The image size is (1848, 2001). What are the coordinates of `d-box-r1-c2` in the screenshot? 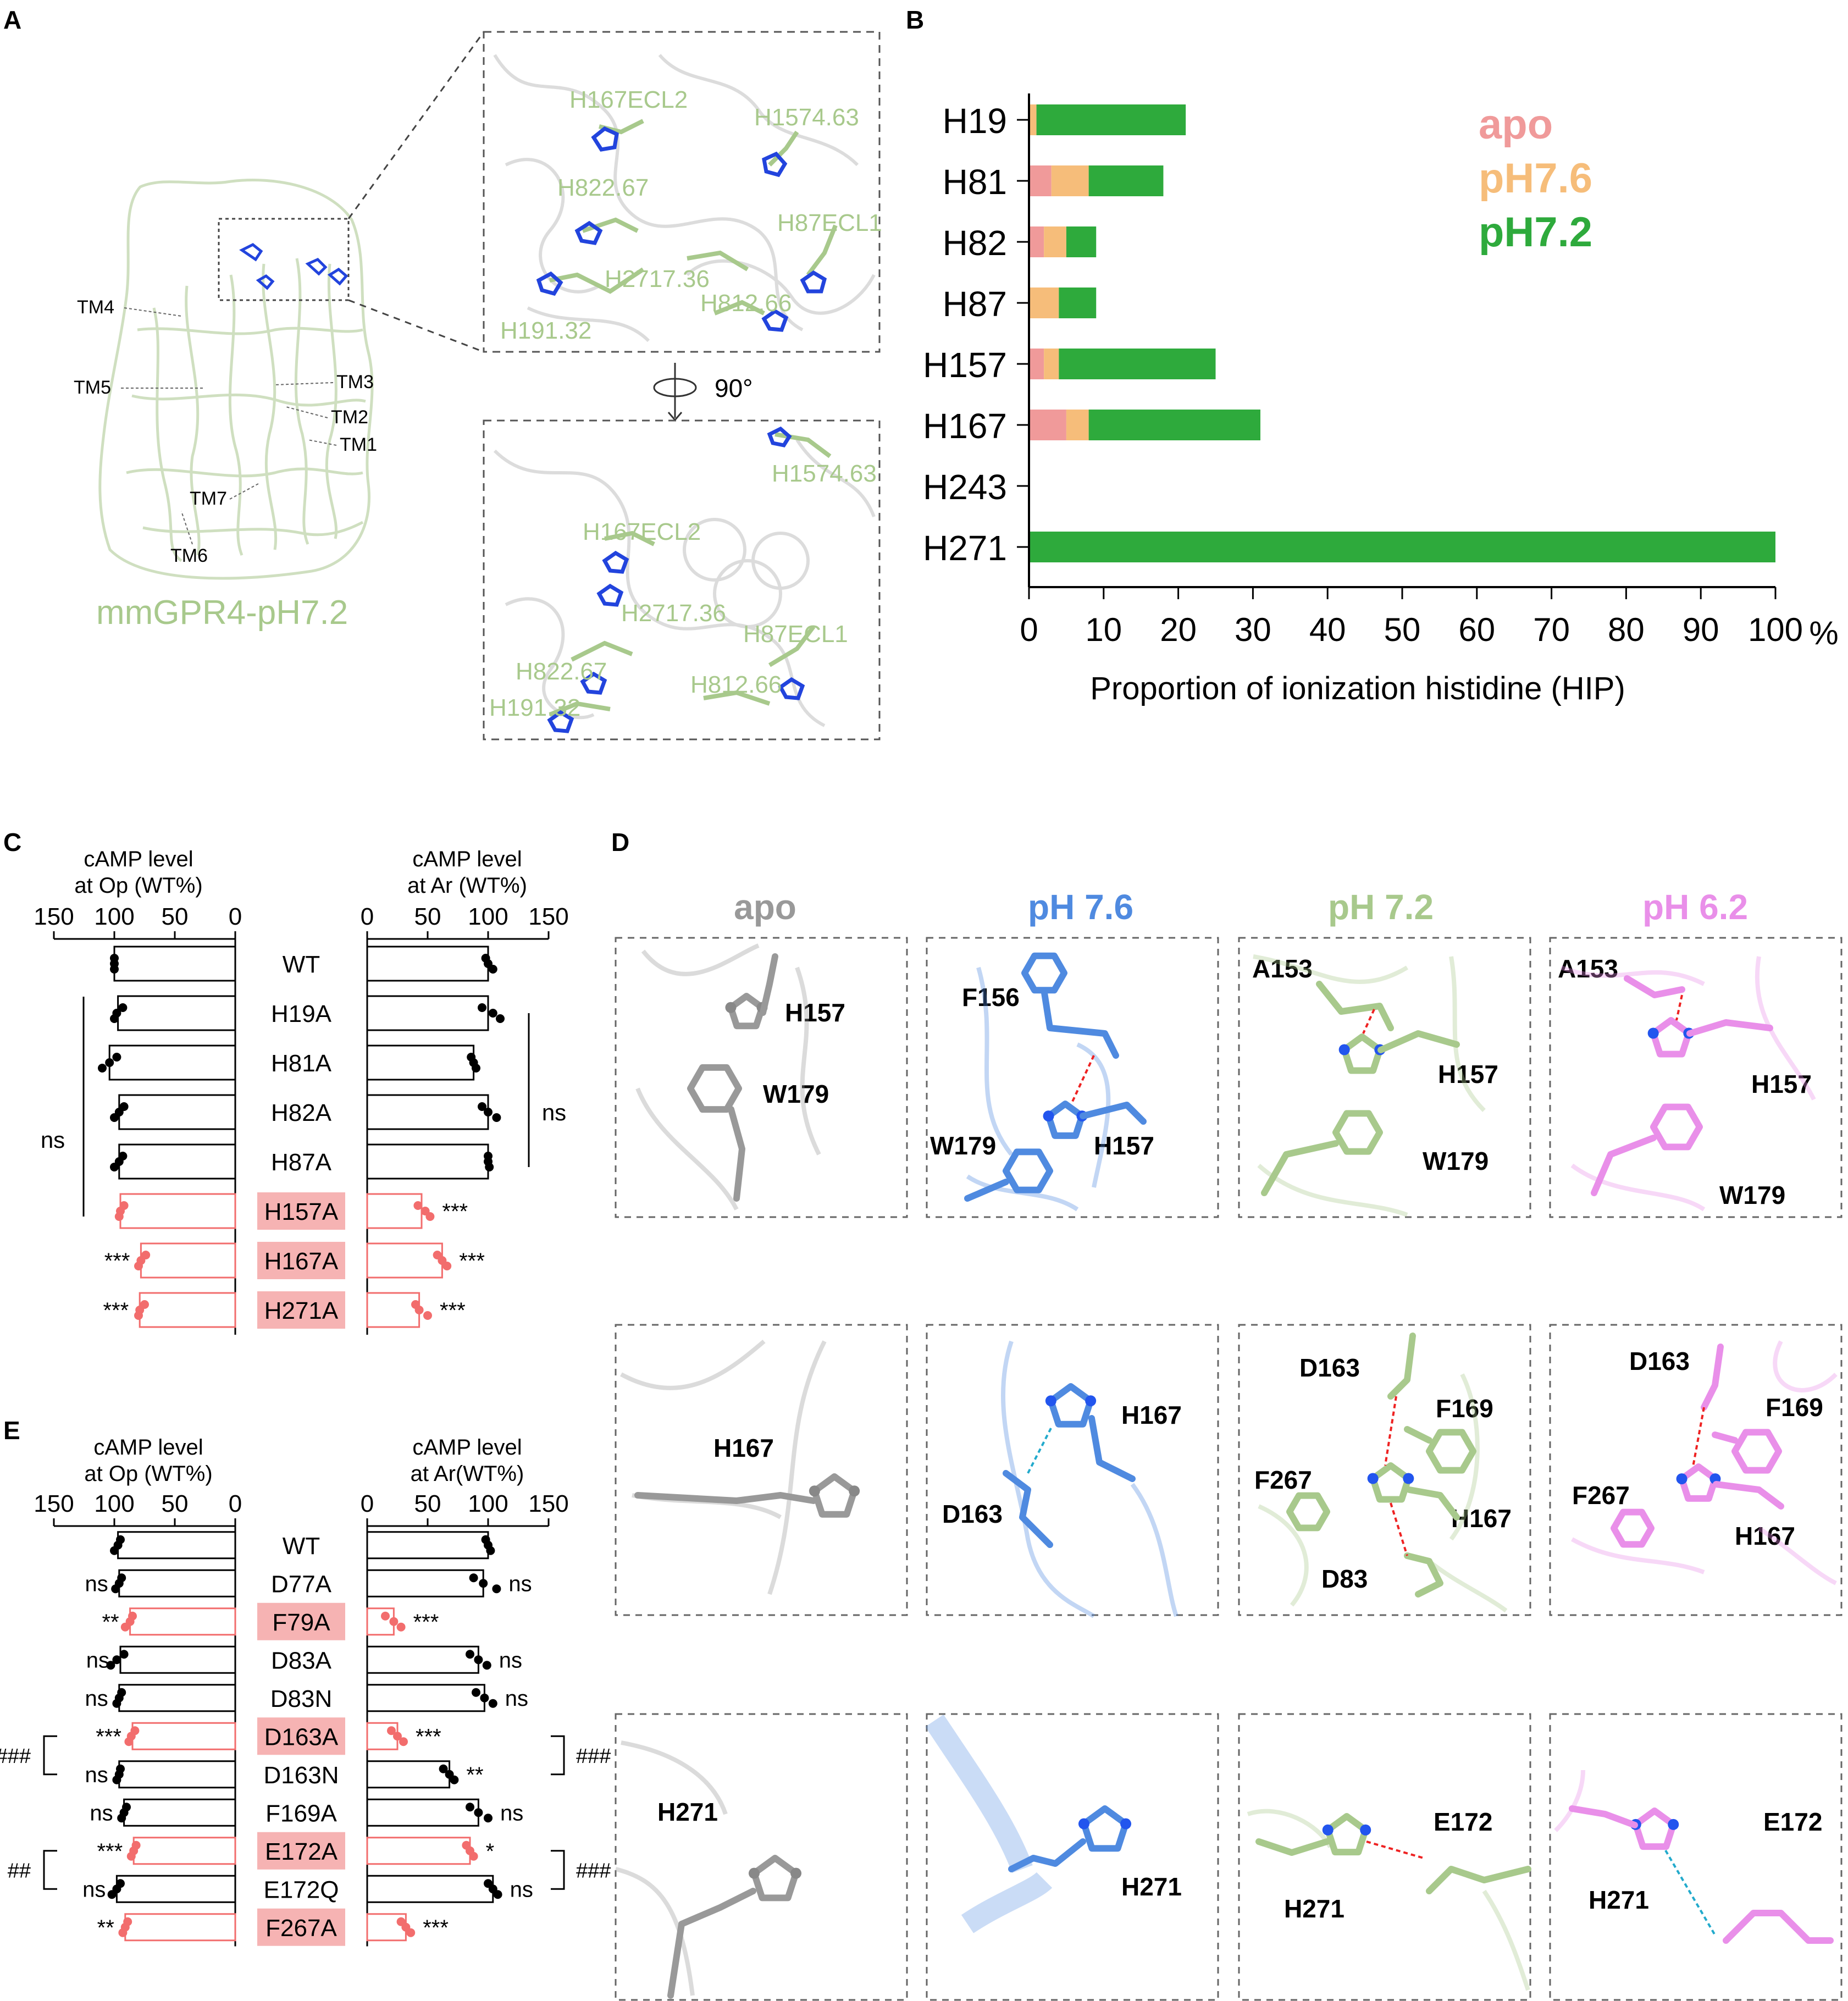 It's located at (1072, 1078).